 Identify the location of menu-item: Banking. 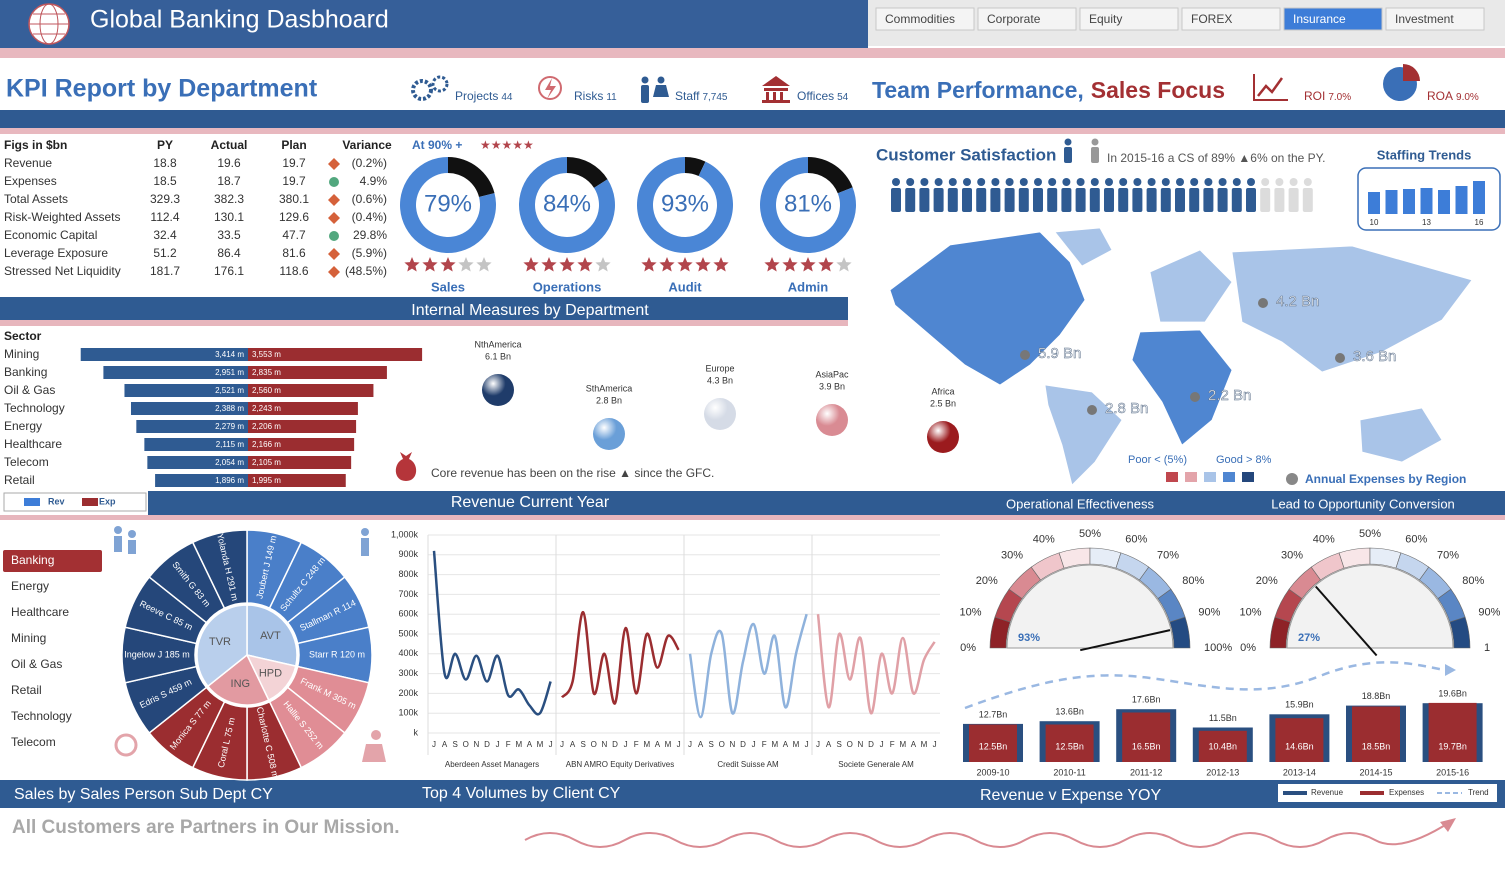
(32, 560).